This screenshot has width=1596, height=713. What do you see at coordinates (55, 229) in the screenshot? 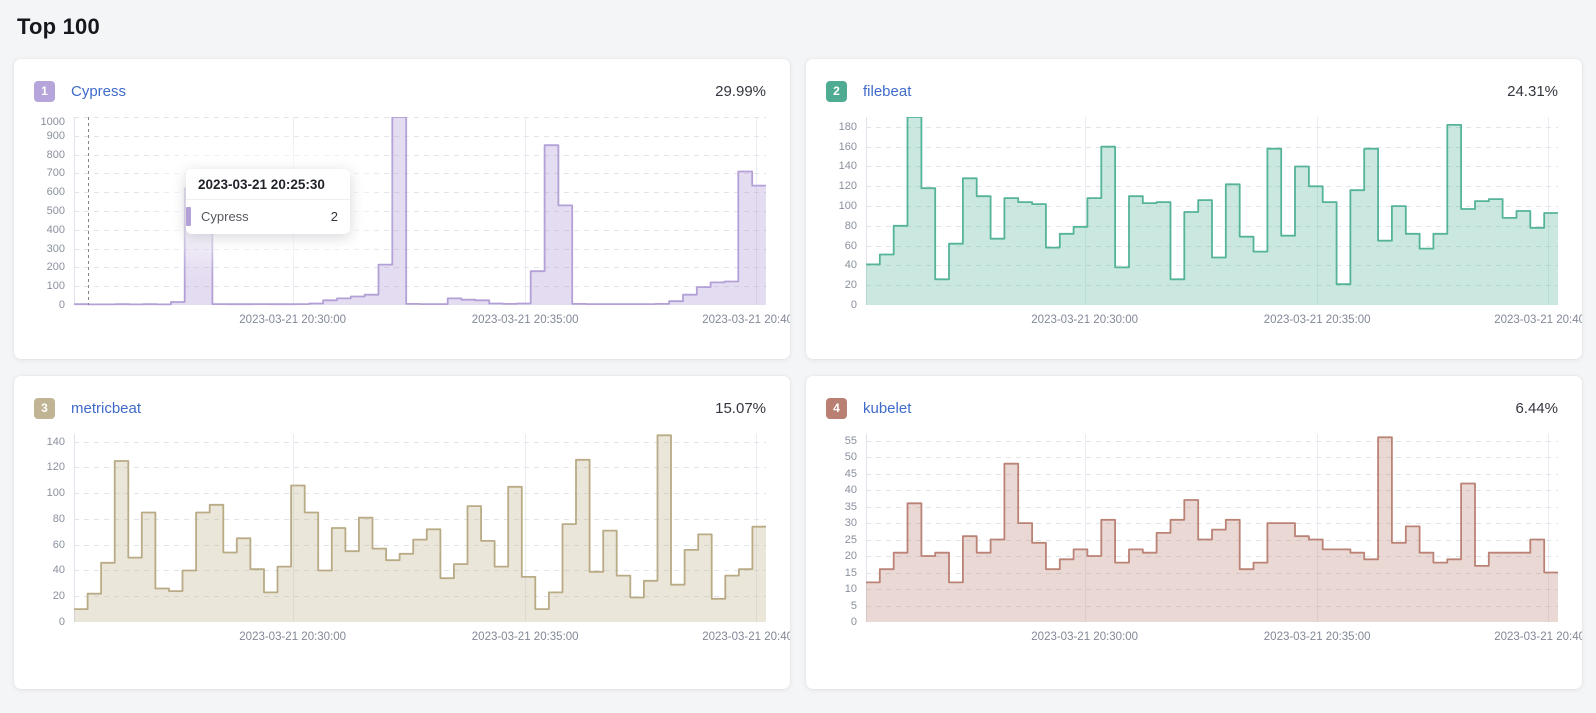
I see `y-tick-label: 400` at bounding box center [55, 229].